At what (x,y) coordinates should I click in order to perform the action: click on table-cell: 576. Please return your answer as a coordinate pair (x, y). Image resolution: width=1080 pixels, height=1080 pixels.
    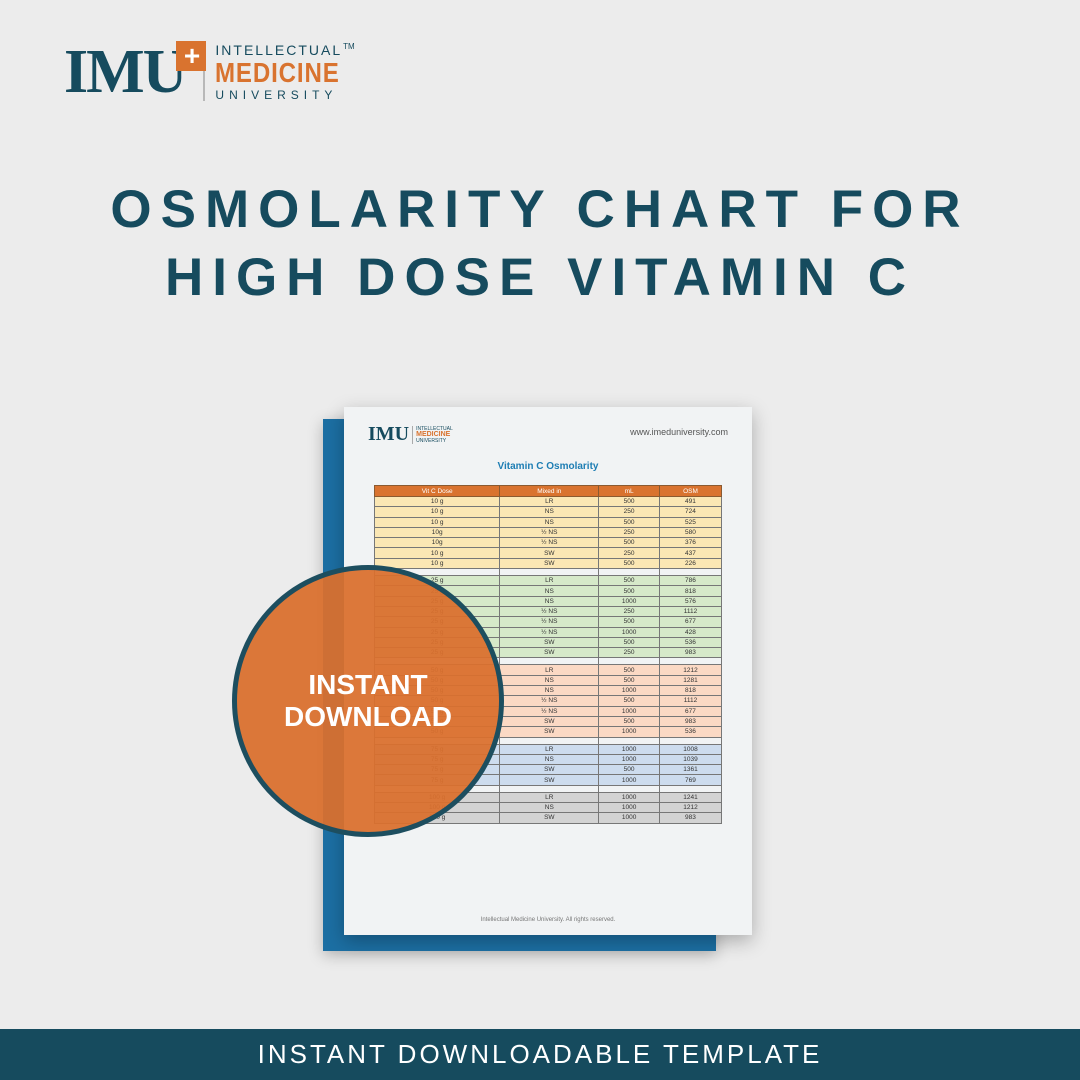
    Looking at the image, I should click on (690, 601).